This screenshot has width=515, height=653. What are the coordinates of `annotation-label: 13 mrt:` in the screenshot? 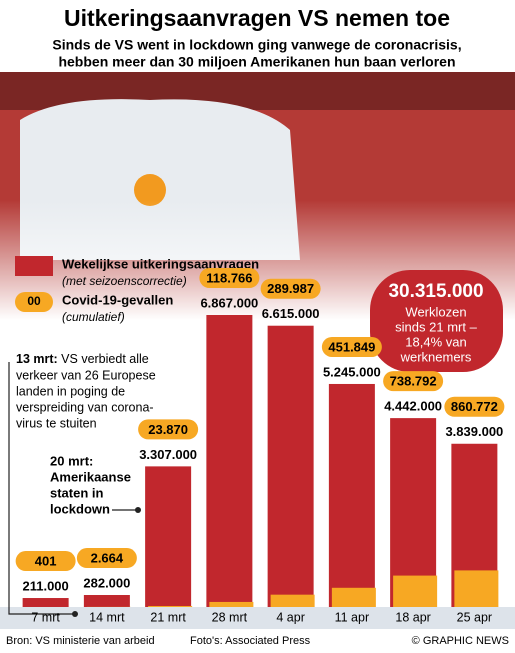 It's located at (37, 359).